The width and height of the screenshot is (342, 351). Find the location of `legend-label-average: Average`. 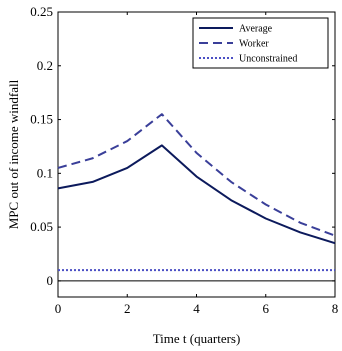

legend-label-average: Average is located at coordinates (256, 29).